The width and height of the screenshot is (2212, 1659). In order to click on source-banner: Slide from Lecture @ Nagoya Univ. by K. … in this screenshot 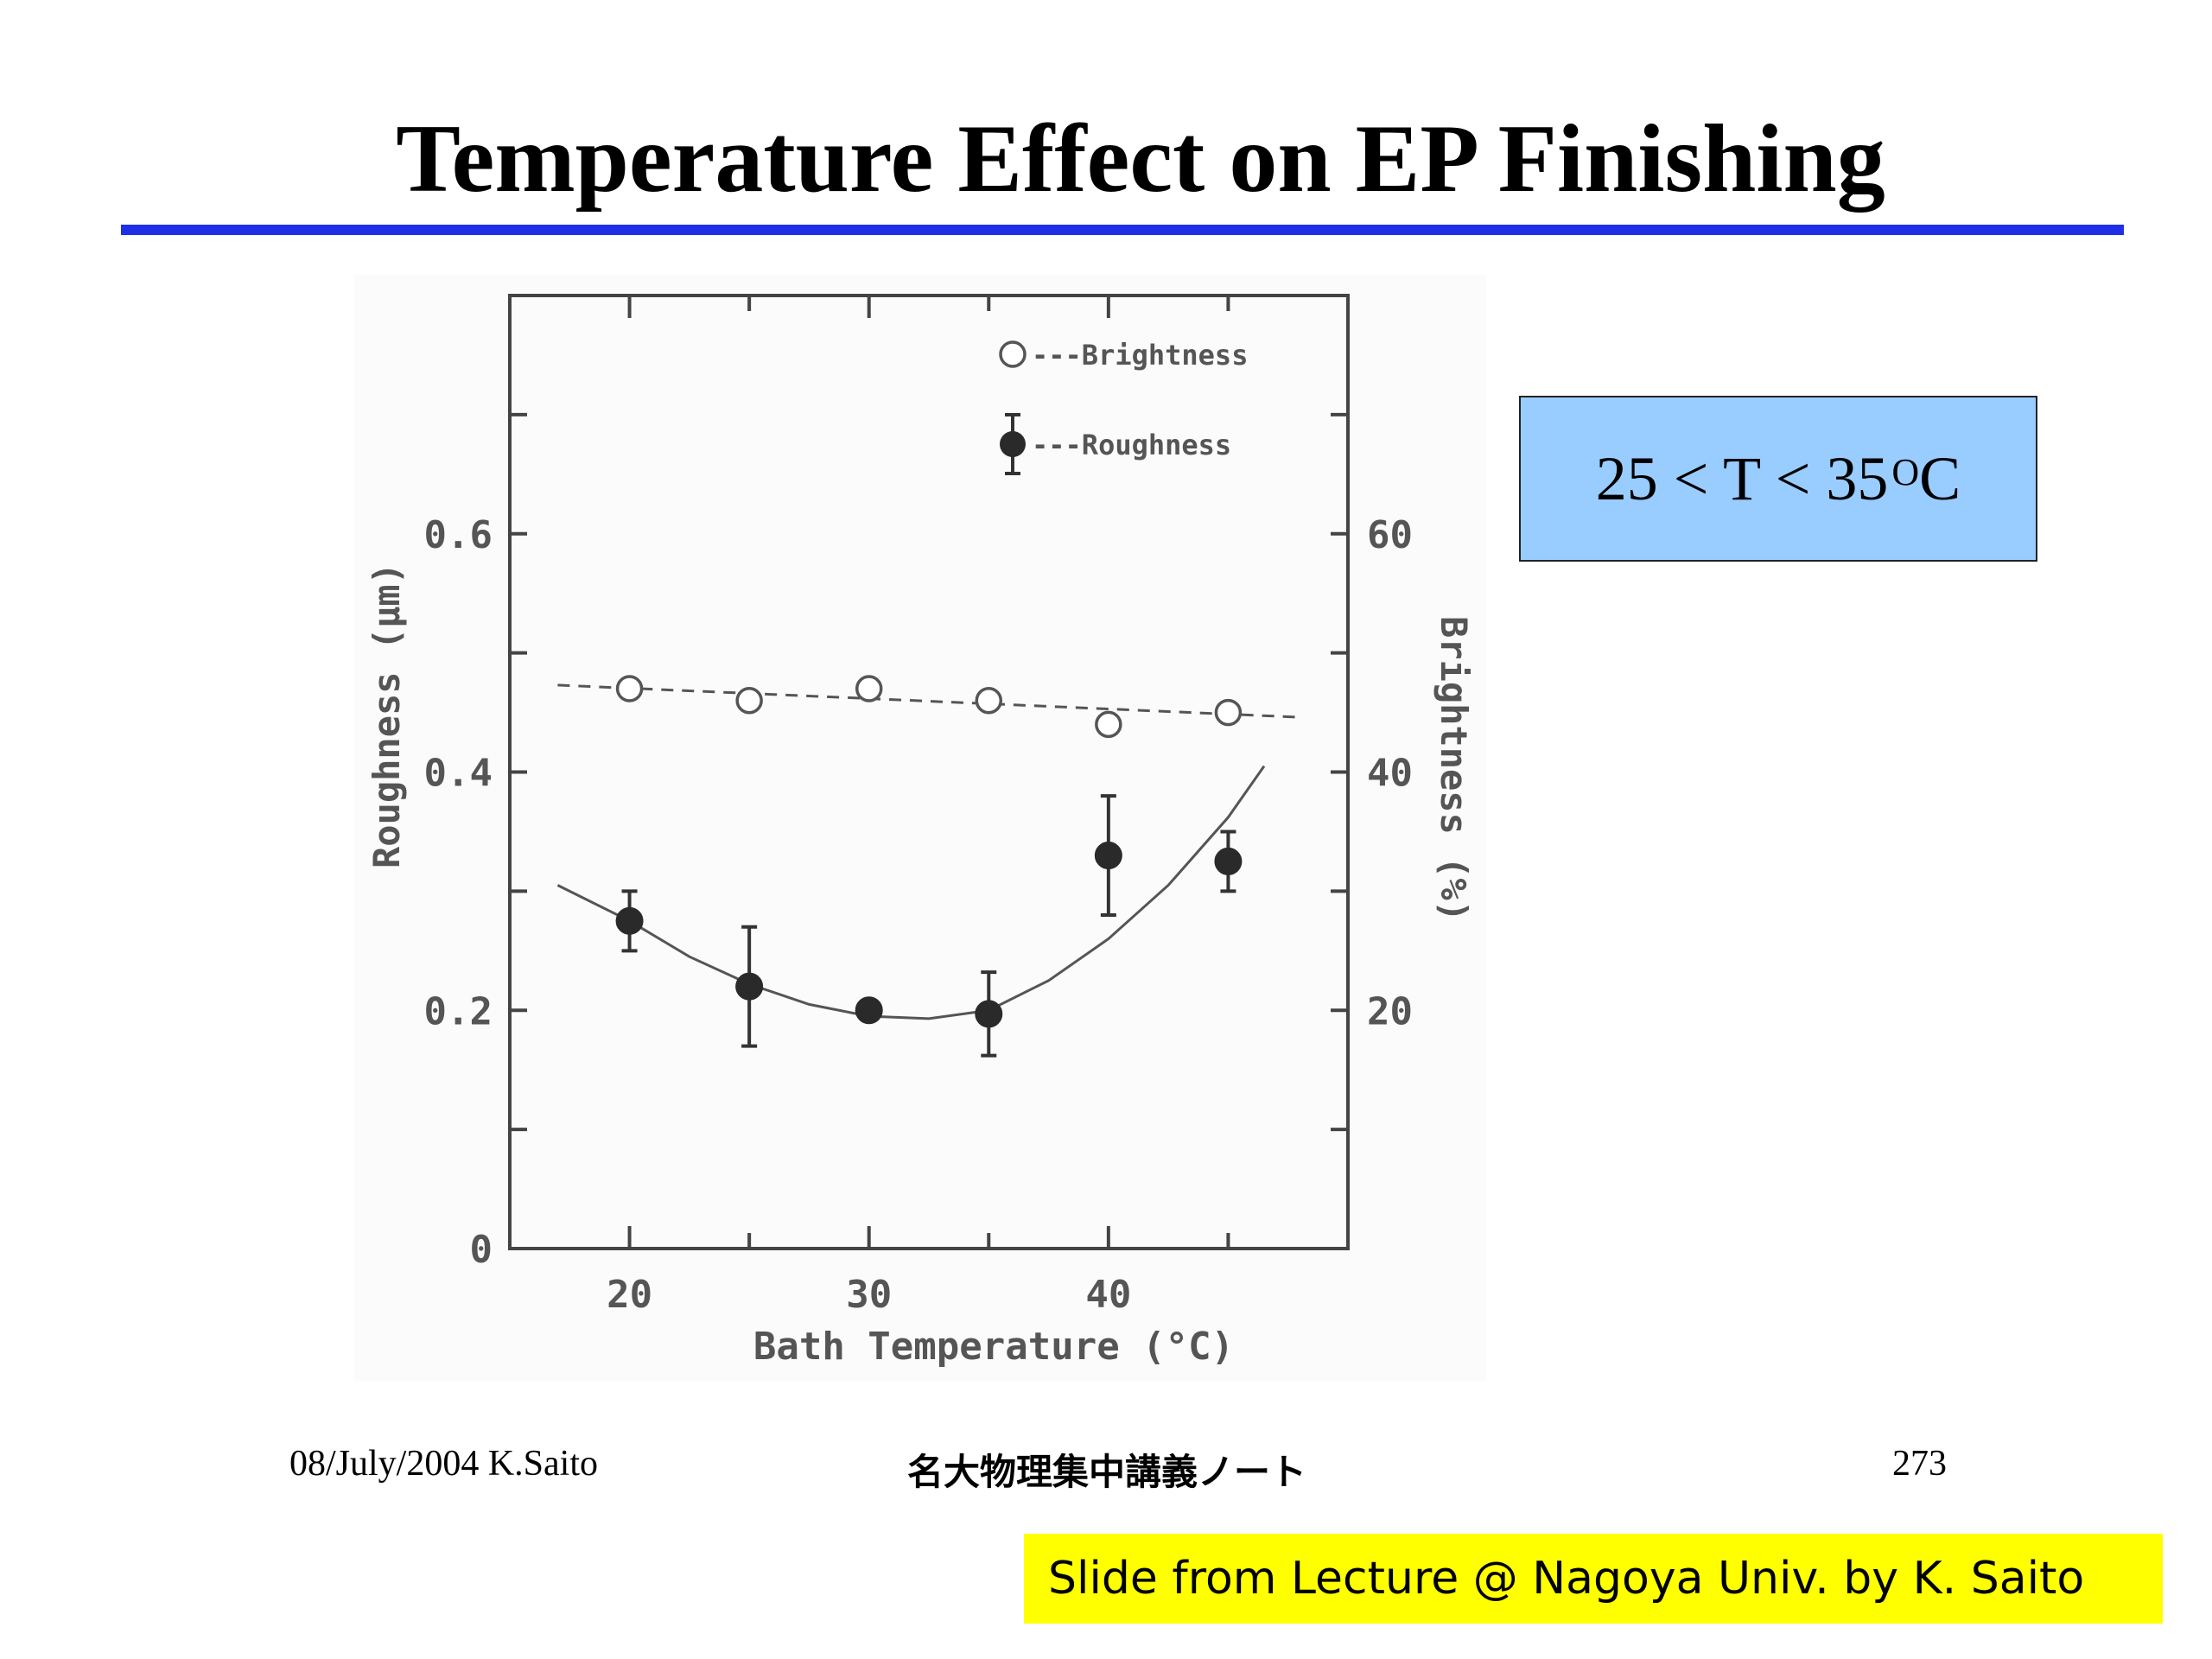, I will do `click(1593, 1579)`.